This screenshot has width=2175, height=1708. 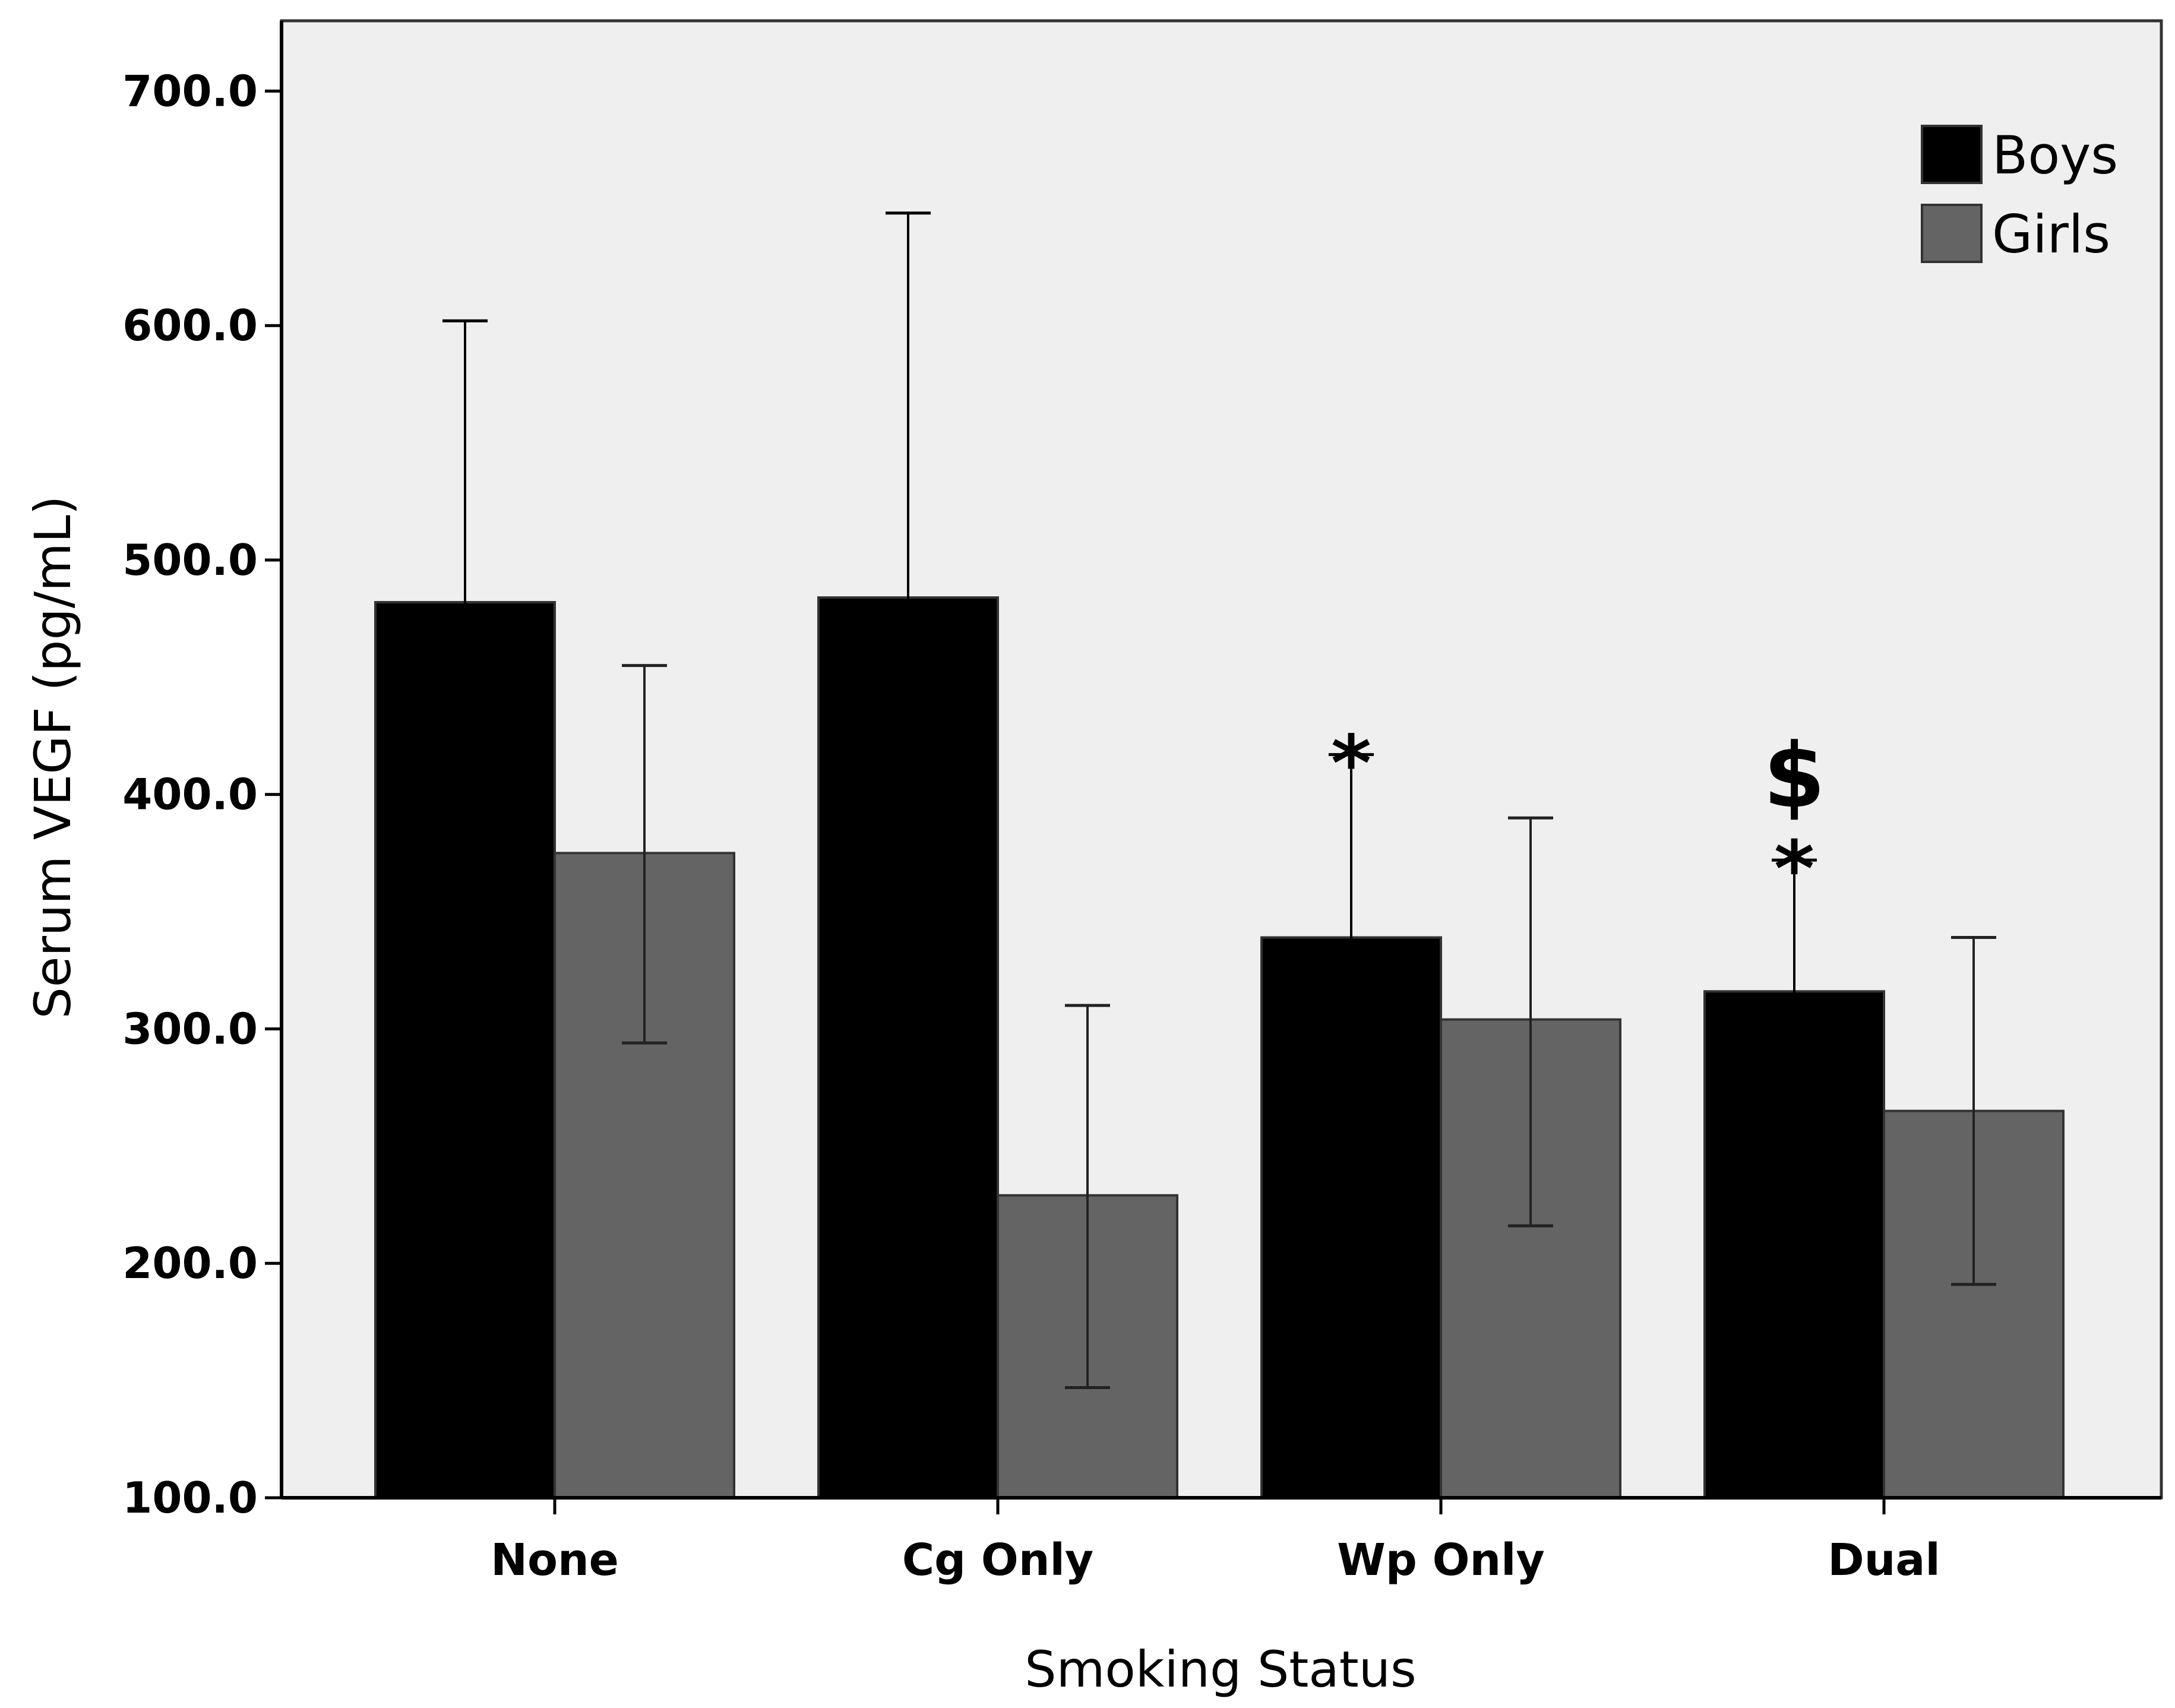 What do you see at coordinates (644, 854) in the screenshot?
I see `error-bar-girls-none` at bounding box center [644, 854].